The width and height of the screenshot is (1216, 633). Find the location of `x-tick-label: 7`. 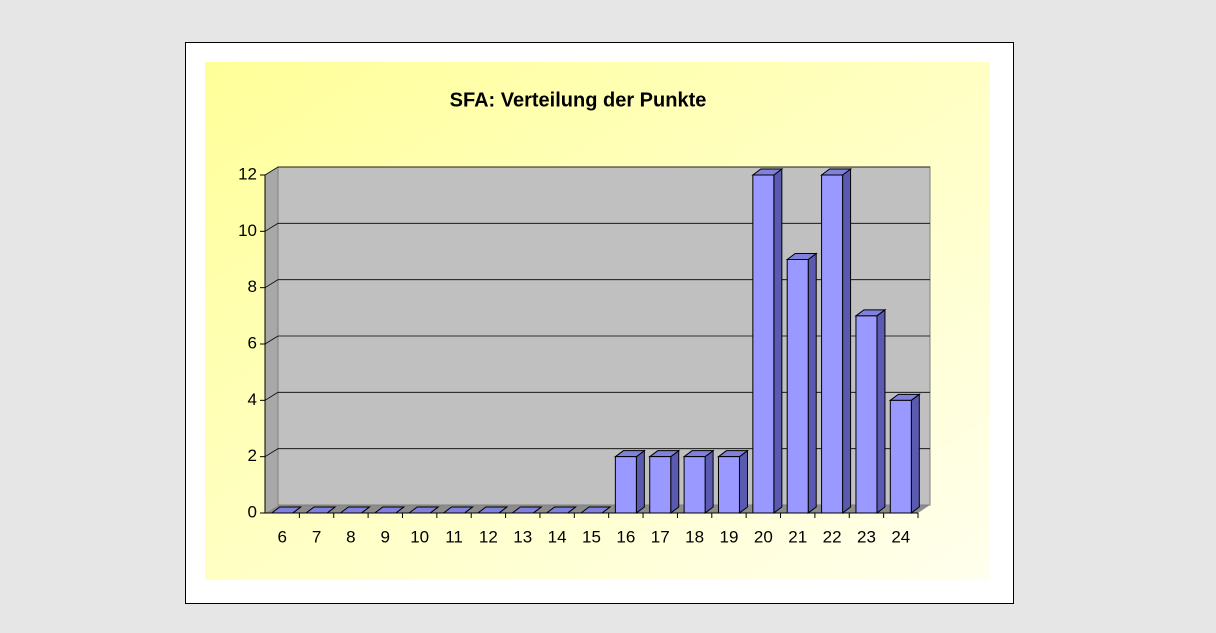

x-tick-label: 7 is located at coordinates (316, 536).